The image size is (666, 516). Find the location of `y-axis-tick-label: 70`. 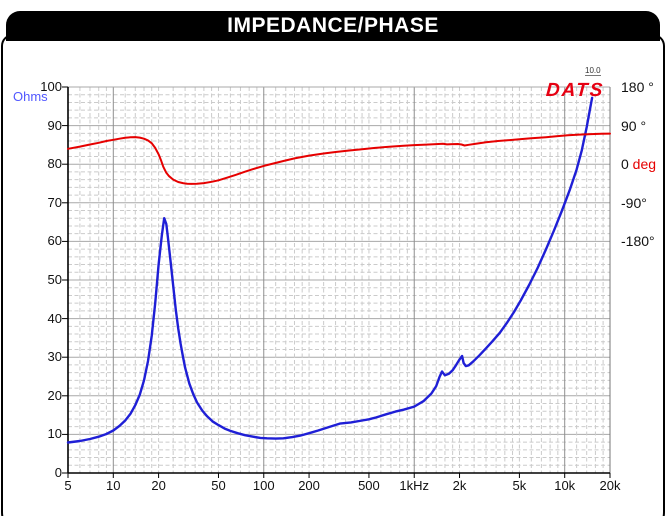

y-axis-tick-label: 70 is located at coordinates (54, 202).